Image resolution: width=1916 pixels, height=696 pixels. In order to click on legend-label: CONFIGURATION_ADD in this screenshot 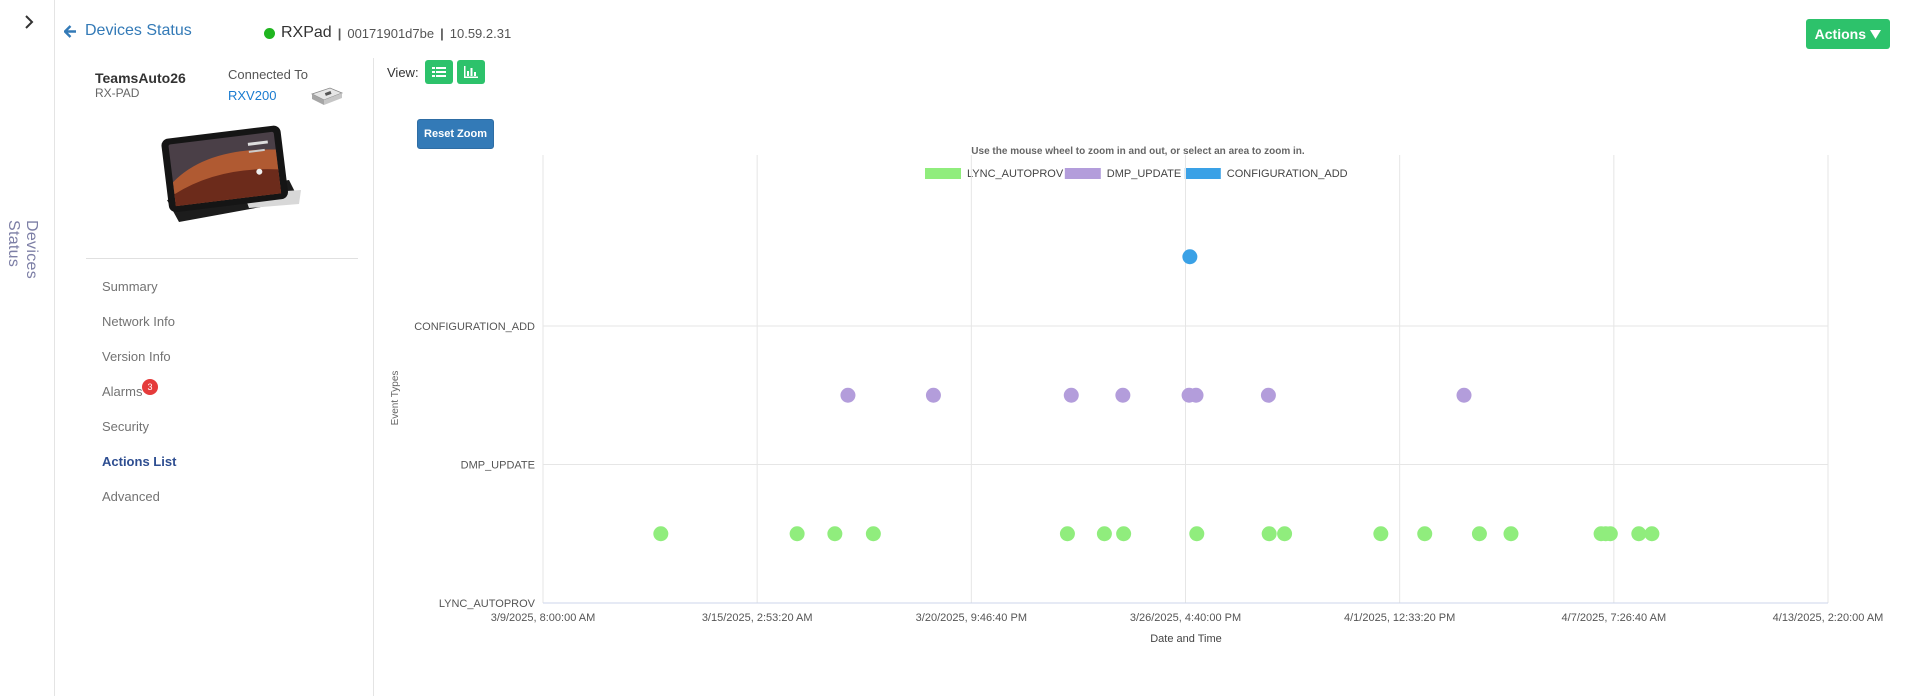, I will do `click(1287, 174)`.